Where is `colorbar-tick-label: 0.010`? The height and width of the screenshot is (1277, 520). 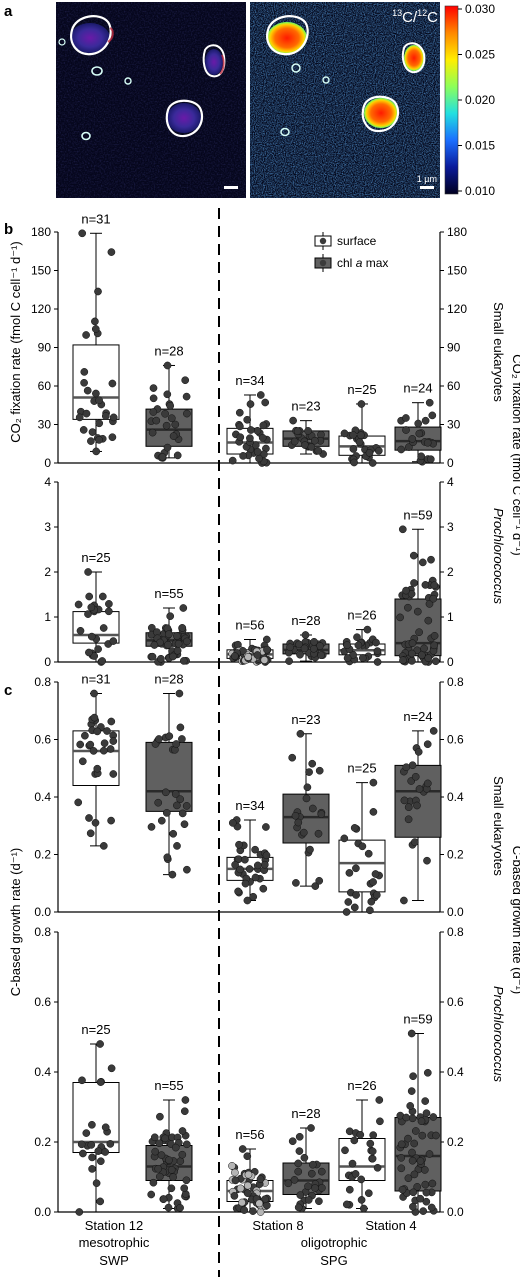
colorbar-tick-label: 0.010 is located at coordinates (480, 191).